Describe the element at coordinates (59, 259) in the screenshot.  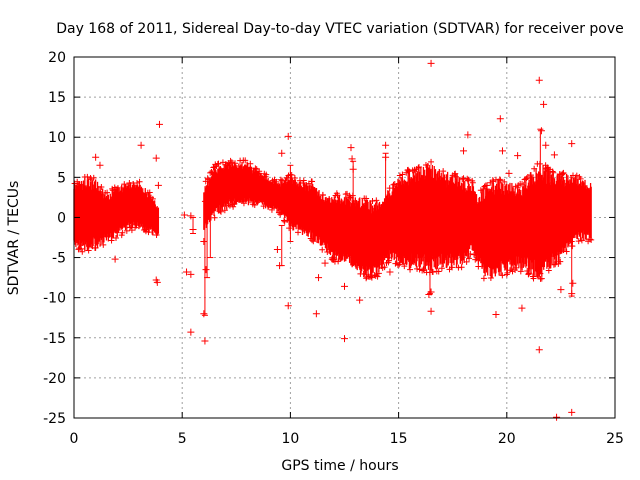
I see `y-tick-label: -5` at that location.